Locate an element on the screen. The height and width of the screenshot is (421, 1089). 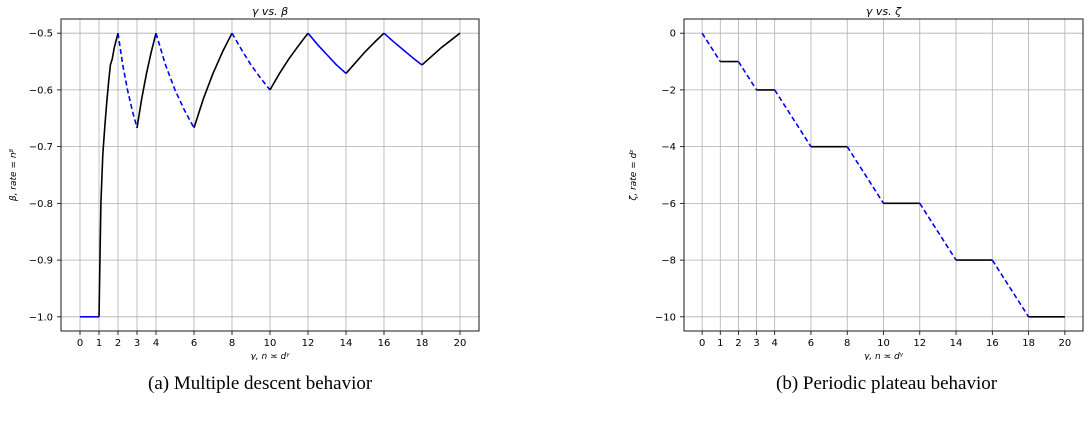
y-tick-label: 0 is located at coordinates (673, 34).